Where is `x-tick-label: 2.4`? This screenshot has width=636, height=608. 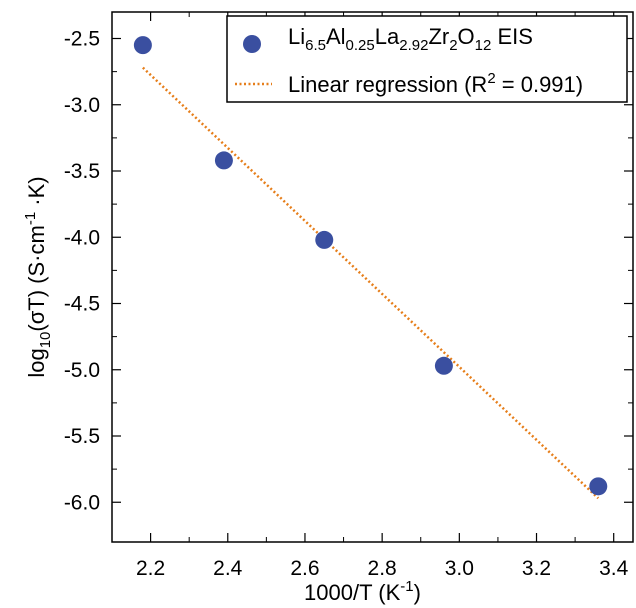
x-tick-label: 2.4 is located at coordinates (228, 568).